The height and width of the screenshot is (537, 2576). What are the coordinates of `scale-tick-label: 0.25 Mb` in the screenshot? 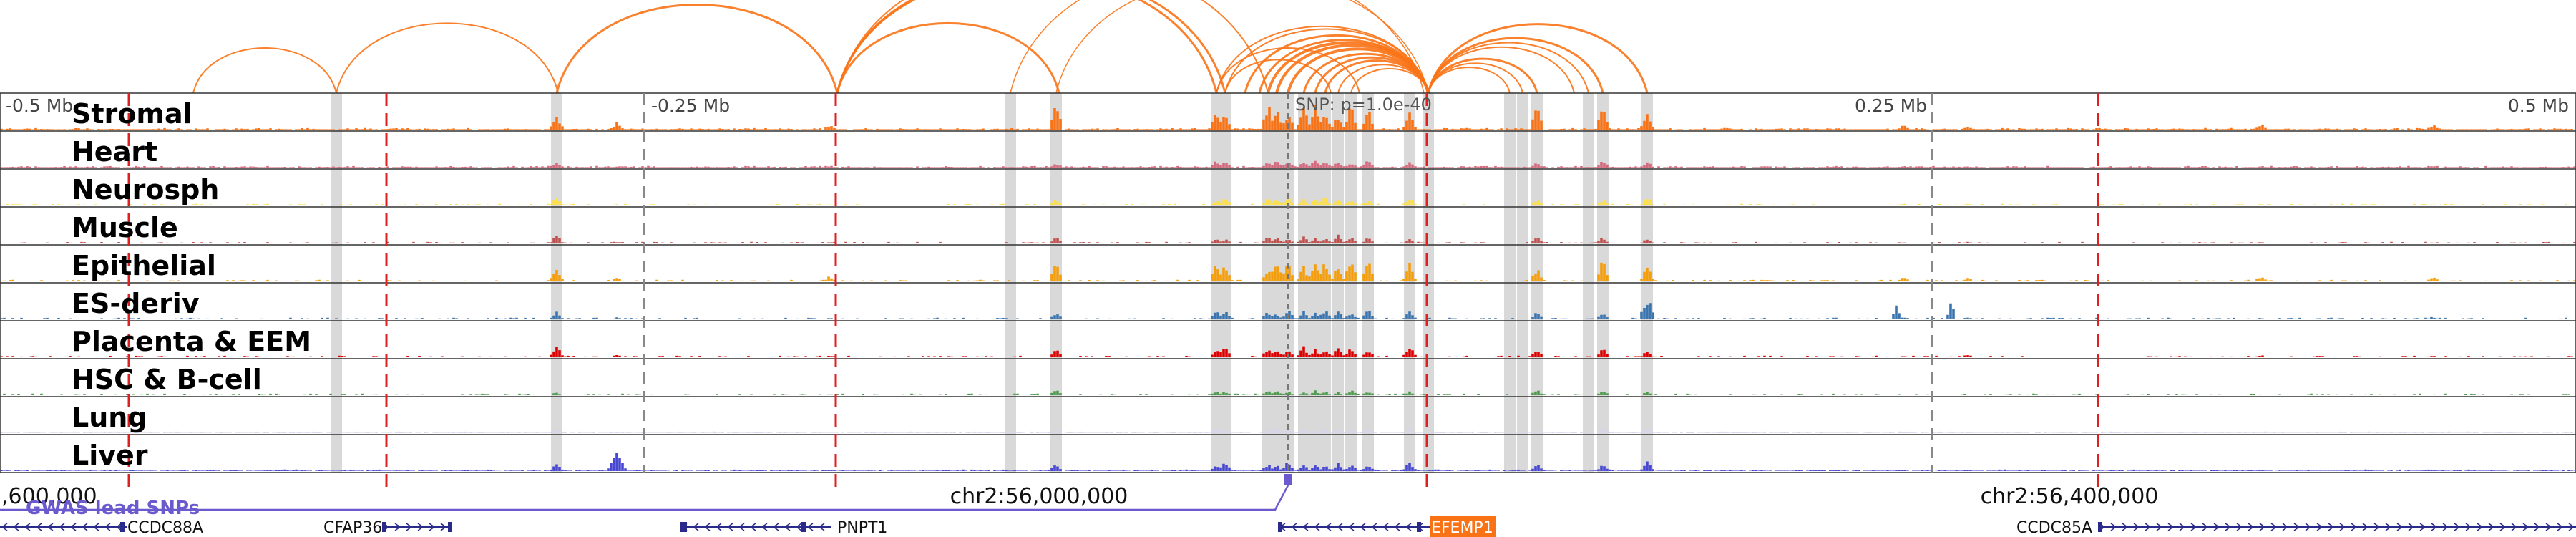 It's located at (1891, 105).